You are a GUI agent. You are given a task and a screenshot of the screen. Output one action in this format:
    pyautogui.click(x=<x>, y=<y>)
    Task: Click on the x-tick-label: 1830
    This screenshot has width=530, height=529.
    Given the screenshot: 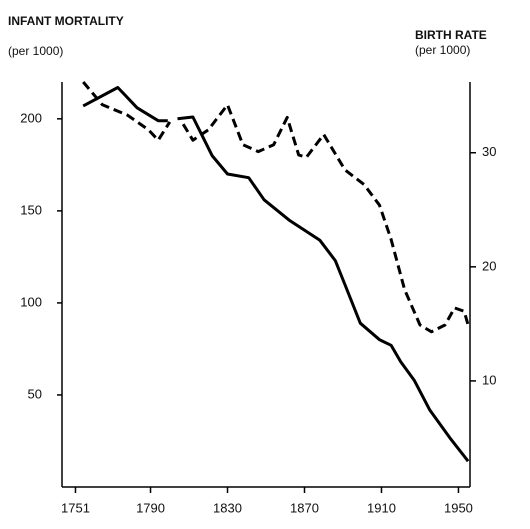 What is the action you would take?
    pyautogui.click(x=227, y=507)
    